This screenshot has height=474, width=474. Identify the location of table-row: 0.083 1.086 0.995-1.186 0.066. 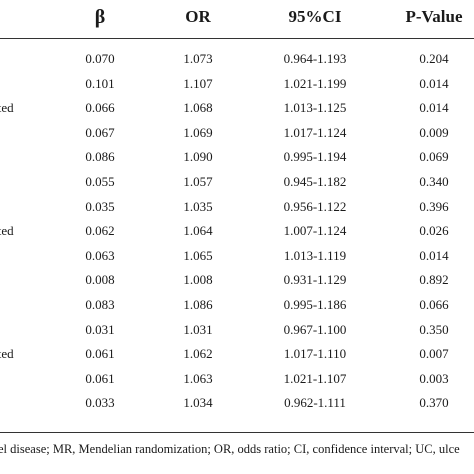
(237, 305).